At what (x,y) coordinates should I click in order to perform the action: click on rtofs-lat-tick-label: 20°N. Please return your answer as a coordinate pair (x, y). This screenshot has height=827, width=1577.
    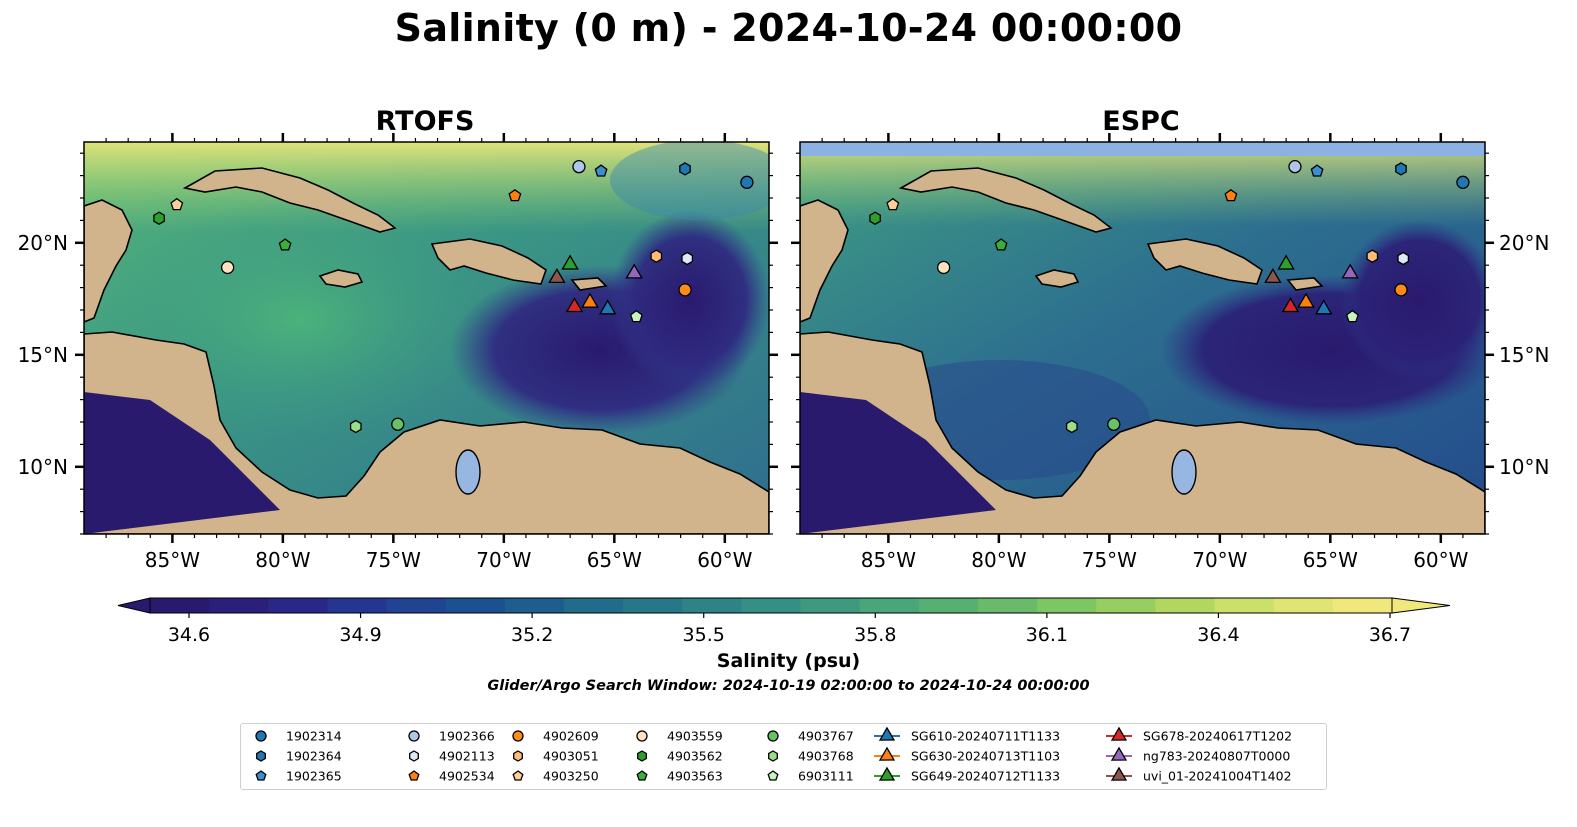
    Looking at the image, I should click on (43, 243).